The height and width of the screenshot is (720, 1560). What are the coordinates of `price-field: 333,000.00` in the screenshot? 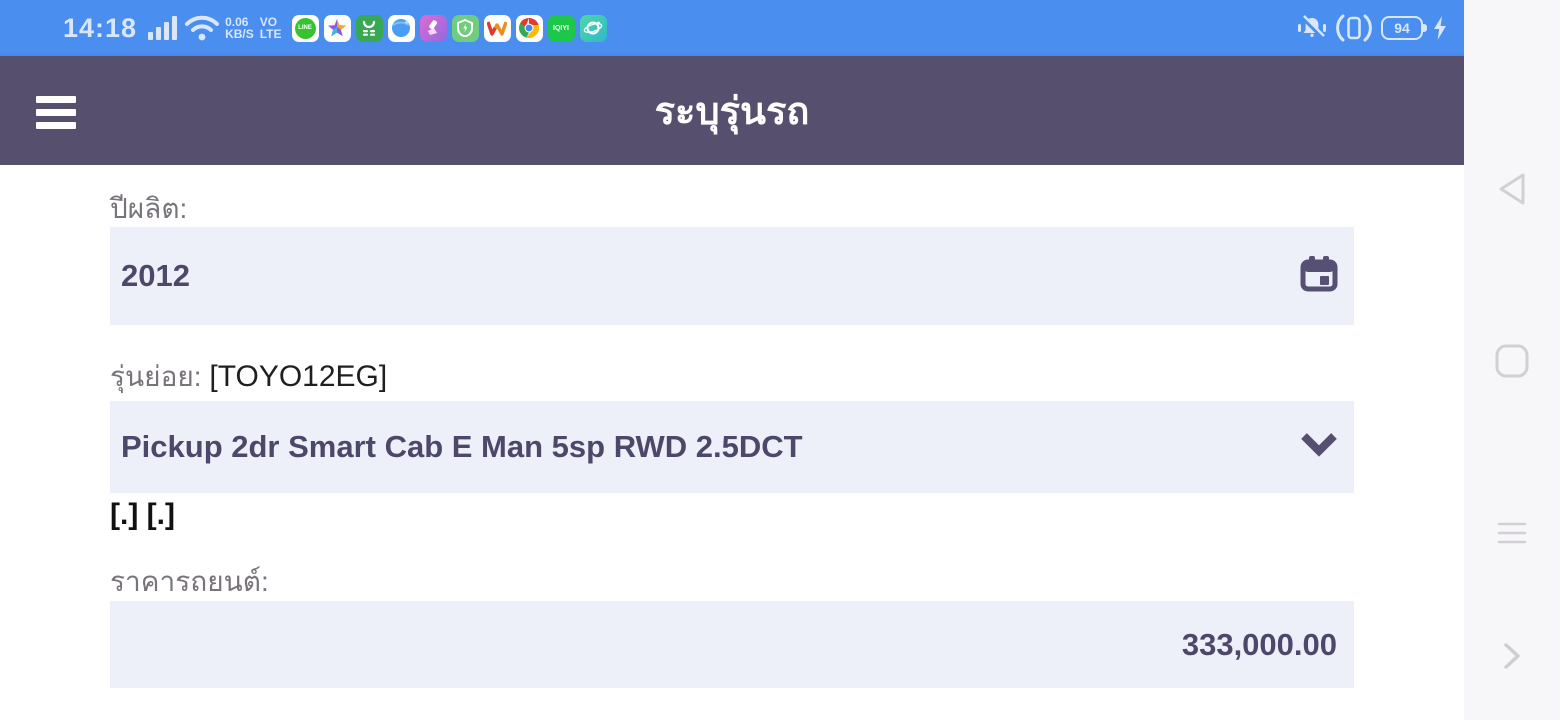 It's located at (732, 644).